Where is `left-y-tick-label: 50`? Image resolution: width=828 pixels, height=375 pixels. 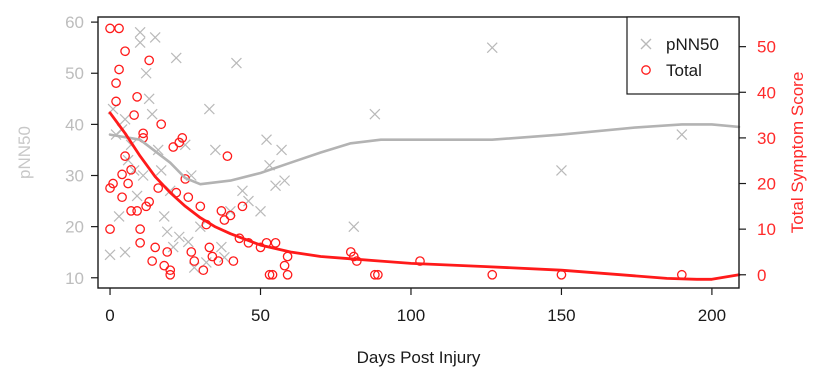
left-y-tick-label: 50 is located at coordinates (74, 73).